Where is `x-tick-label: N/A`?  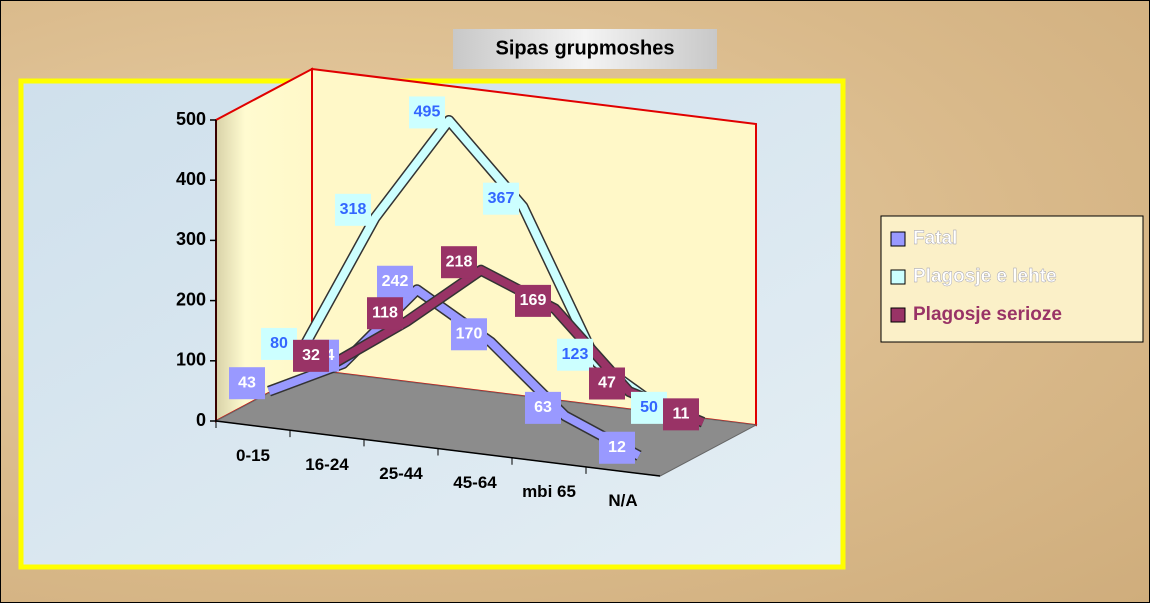 x-tick-label: N/A is located at coordinates (623, 501).